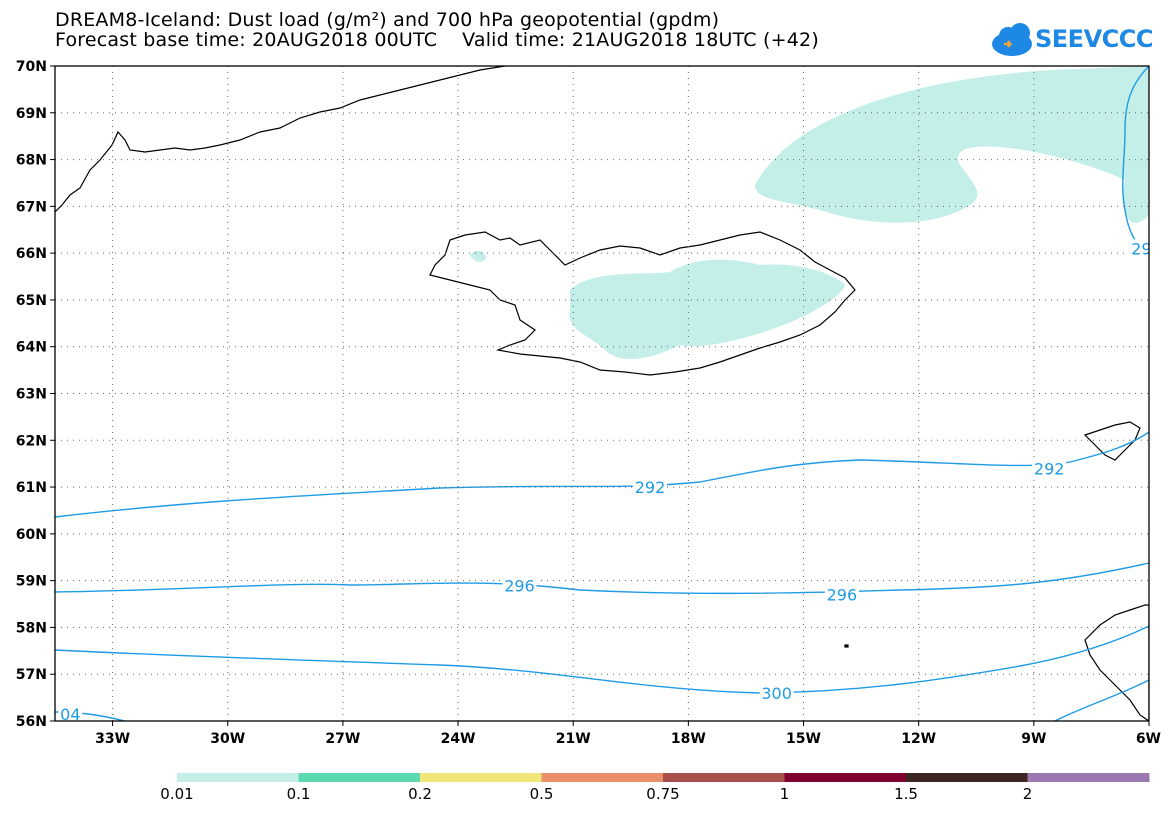 Image resolution: width=1175 pixels, height=815 pixels. Describe the element at coordinates (1027, 794) in the screenshot. I see `colorbar-label: 2` at that location.